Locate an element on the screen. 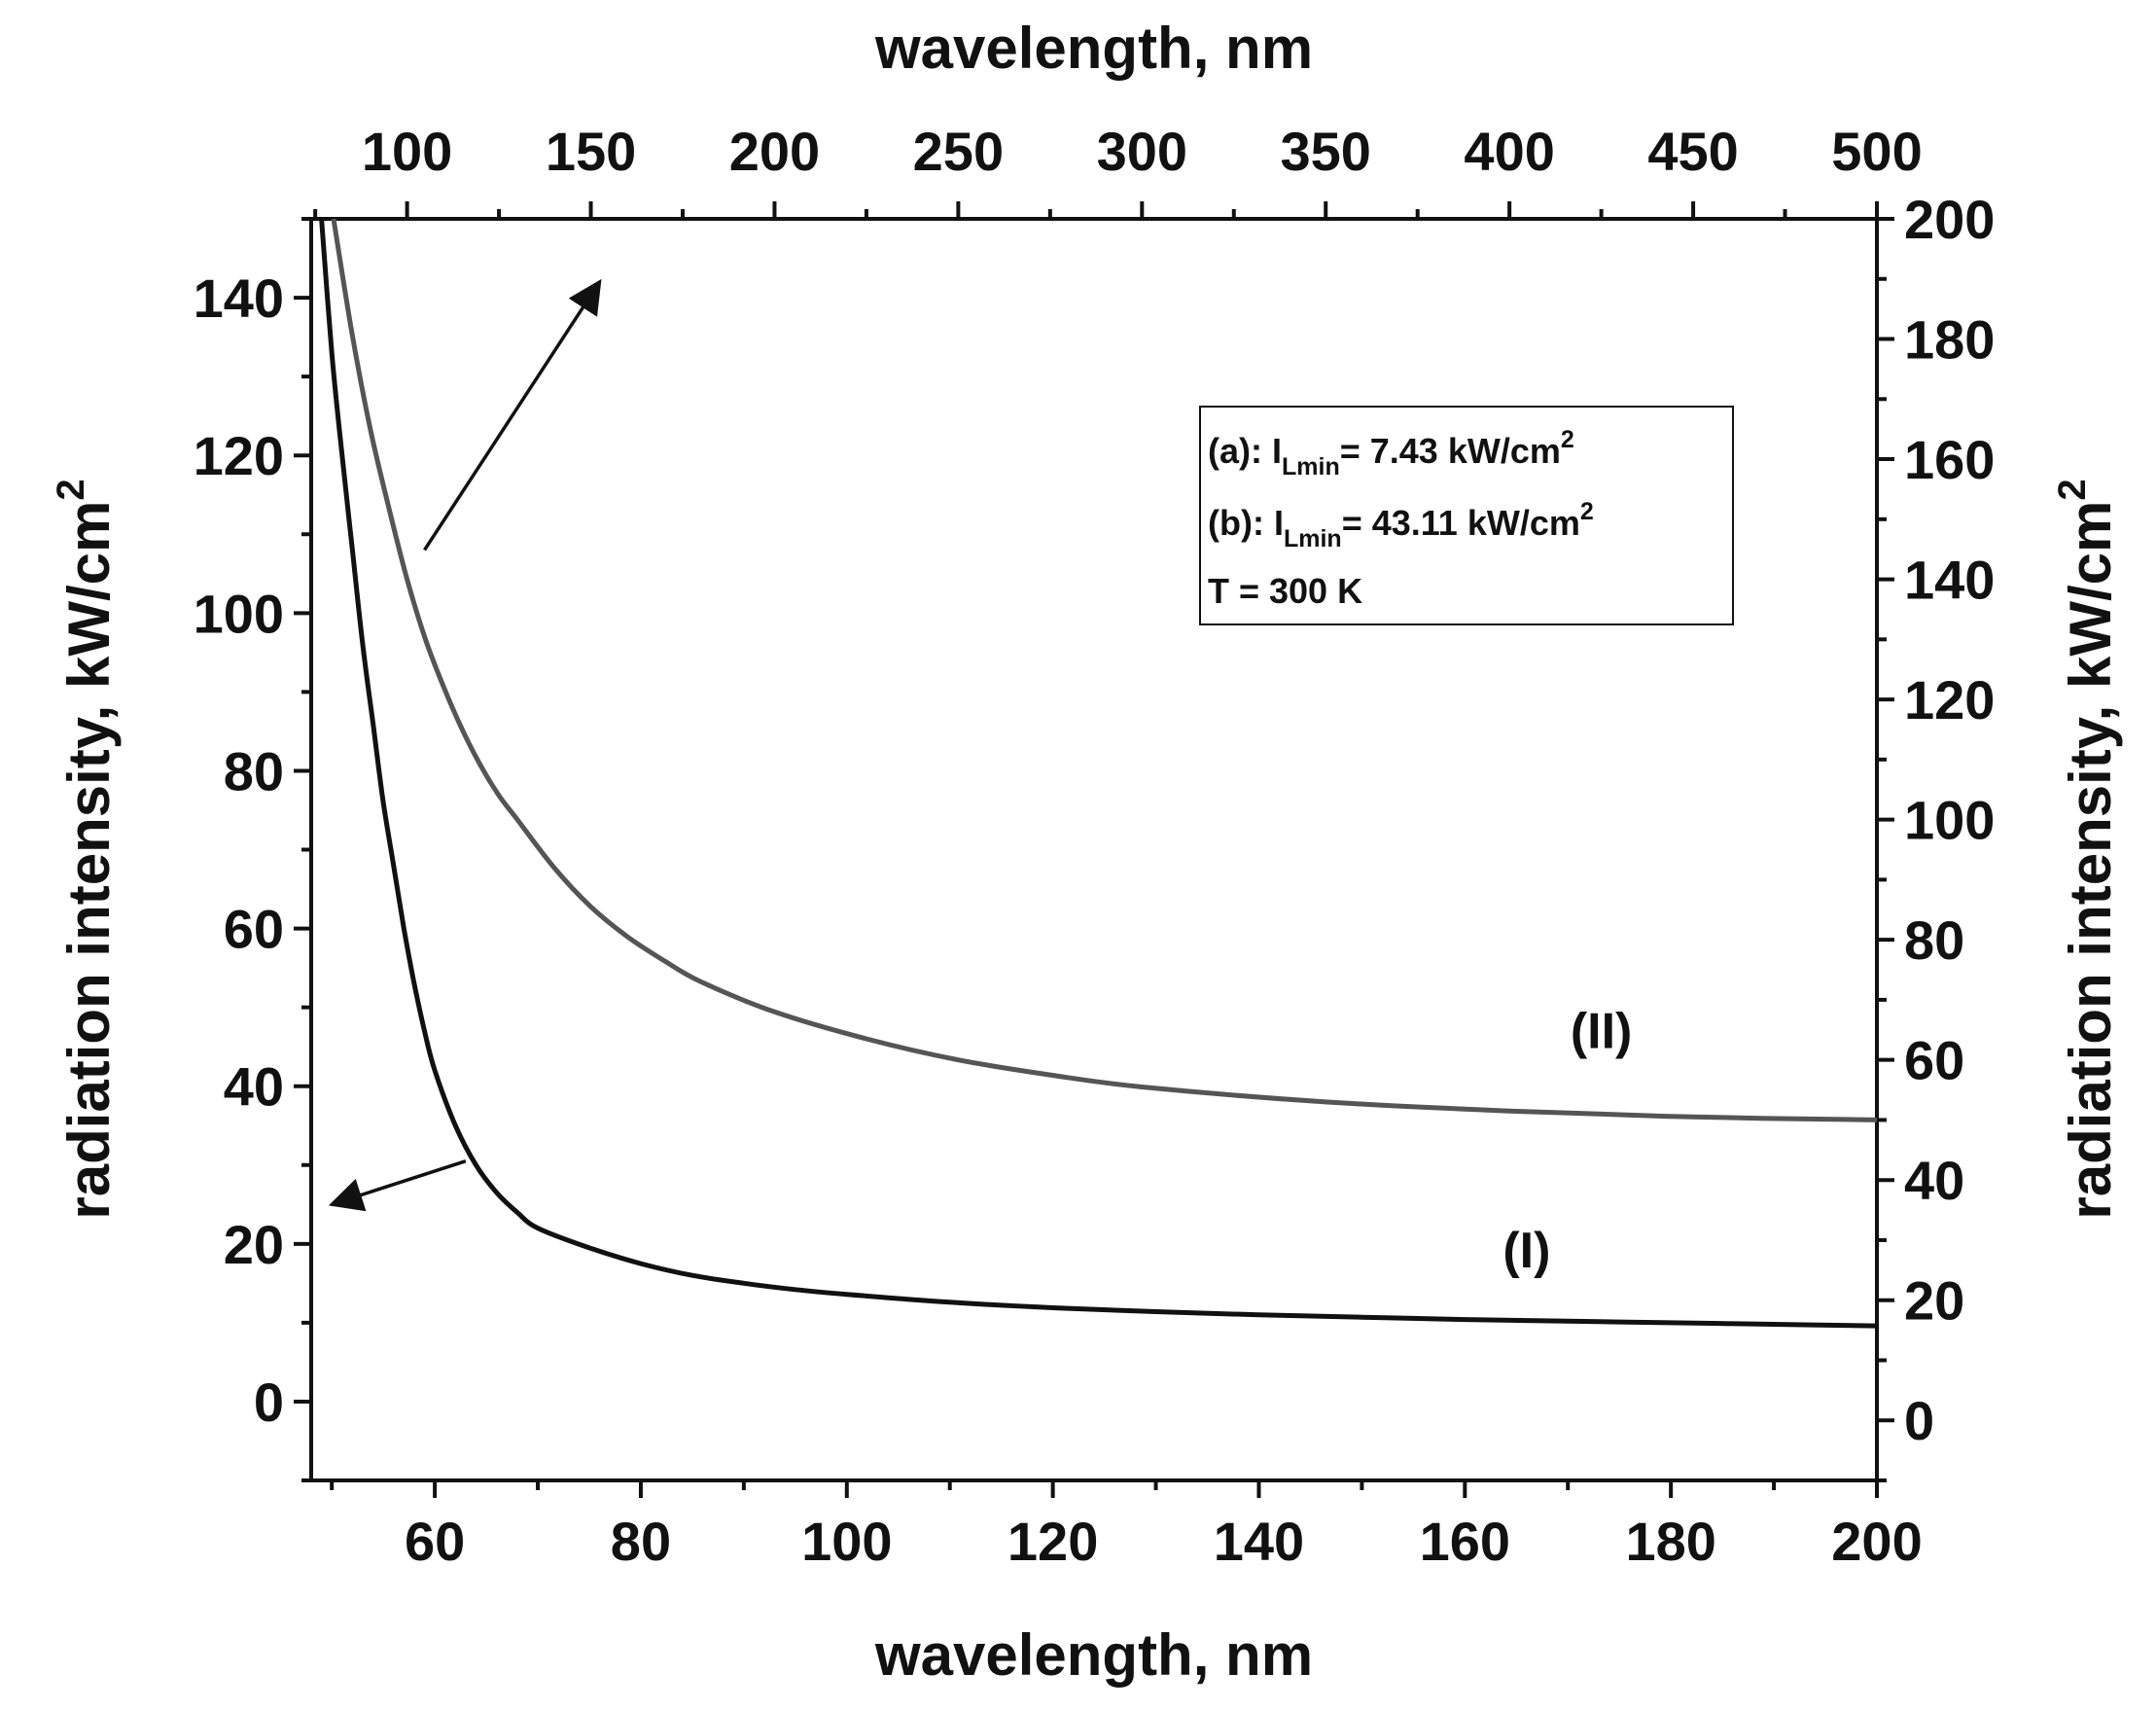 The image size is (2156, 1709). x-top-tick-label: 200 is located at coordinates (774, 151).